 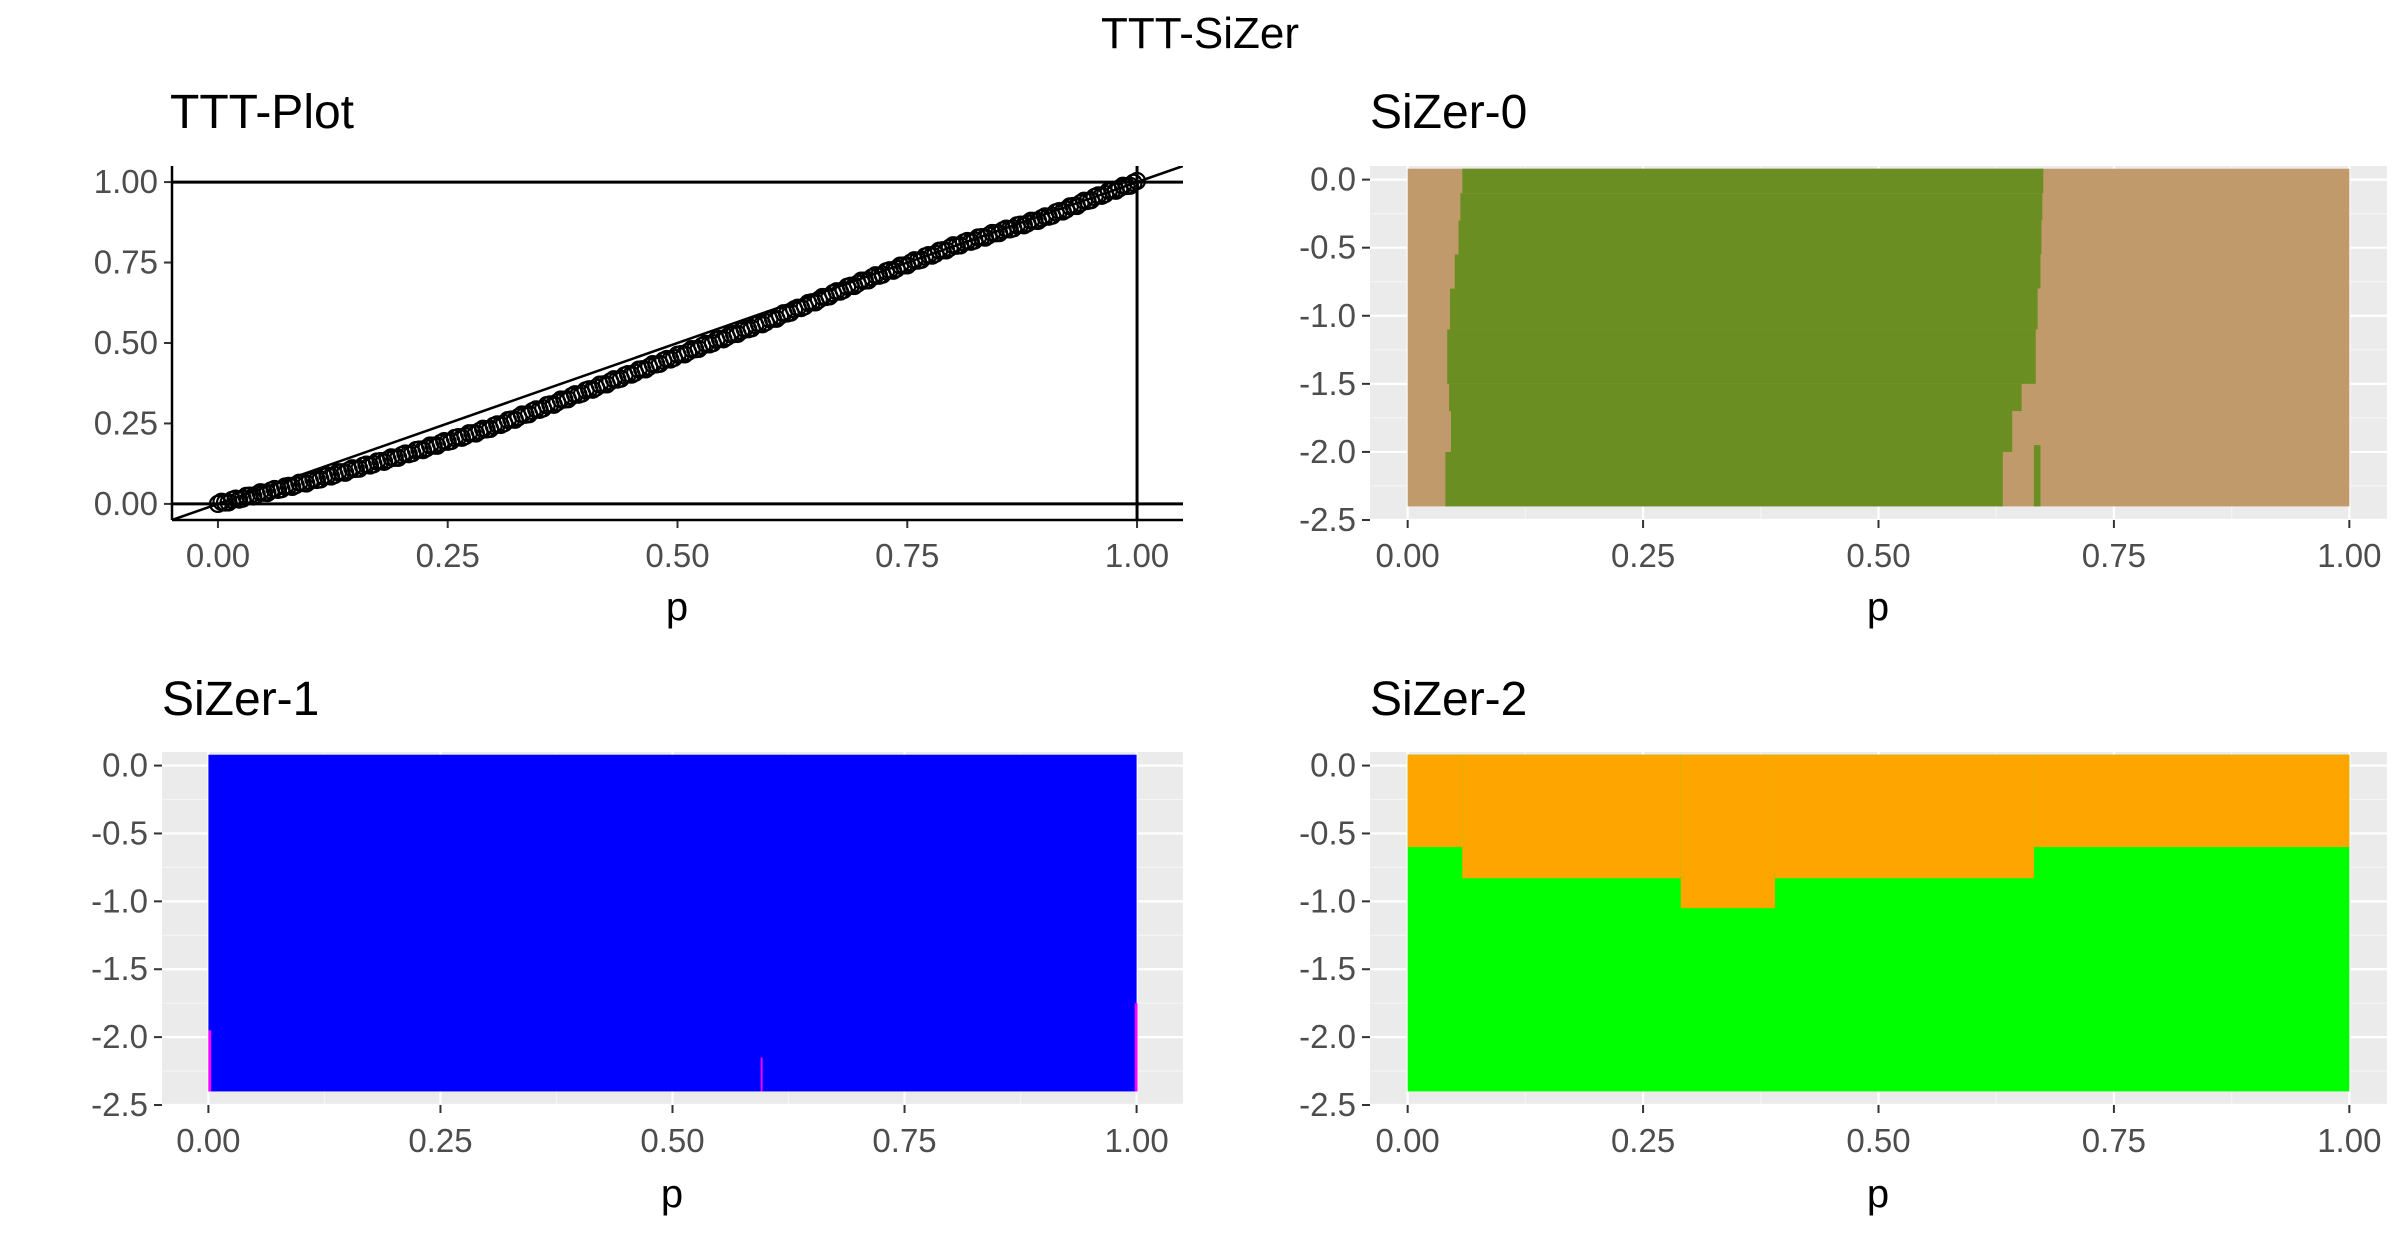 I want to click on sizer2-x-tick-label: 1.00, so click(x=2349, y=1140).